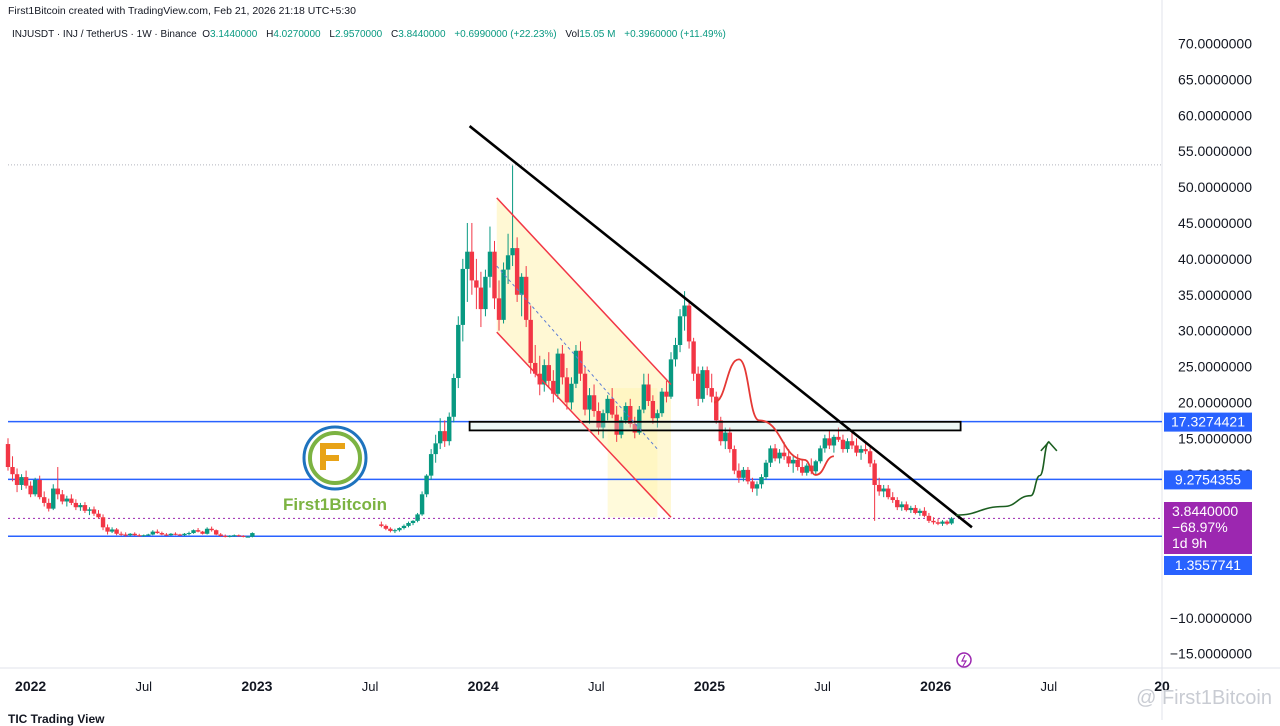 The width and height of the screenshot is (1280, 726). I want to click on price-tick-label: 30.0000000, so click(1215, 331).